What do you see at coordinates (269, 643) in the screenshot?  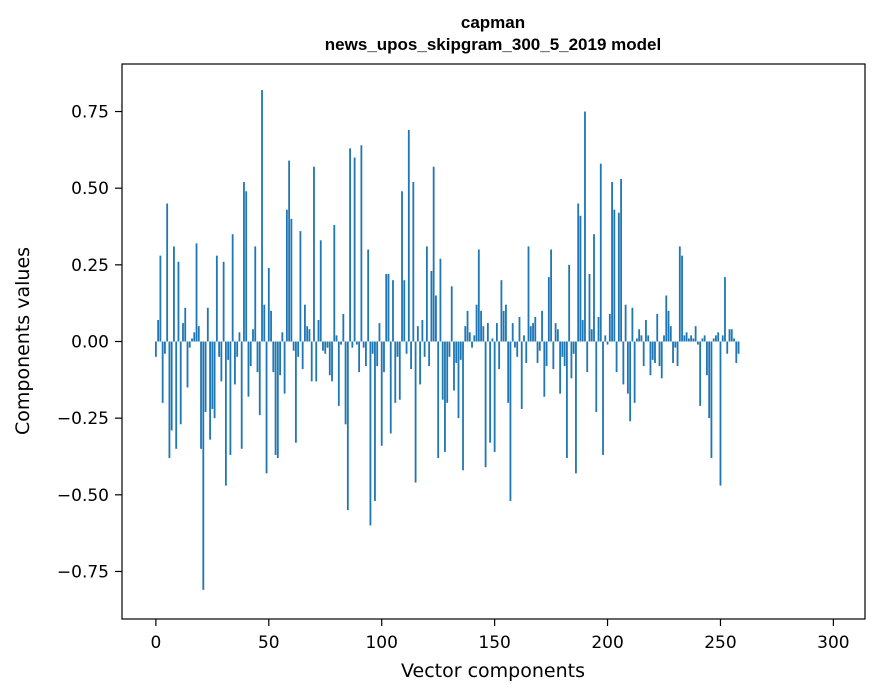 I see `x-tick-label: 50` at bounding box center [269, 643].